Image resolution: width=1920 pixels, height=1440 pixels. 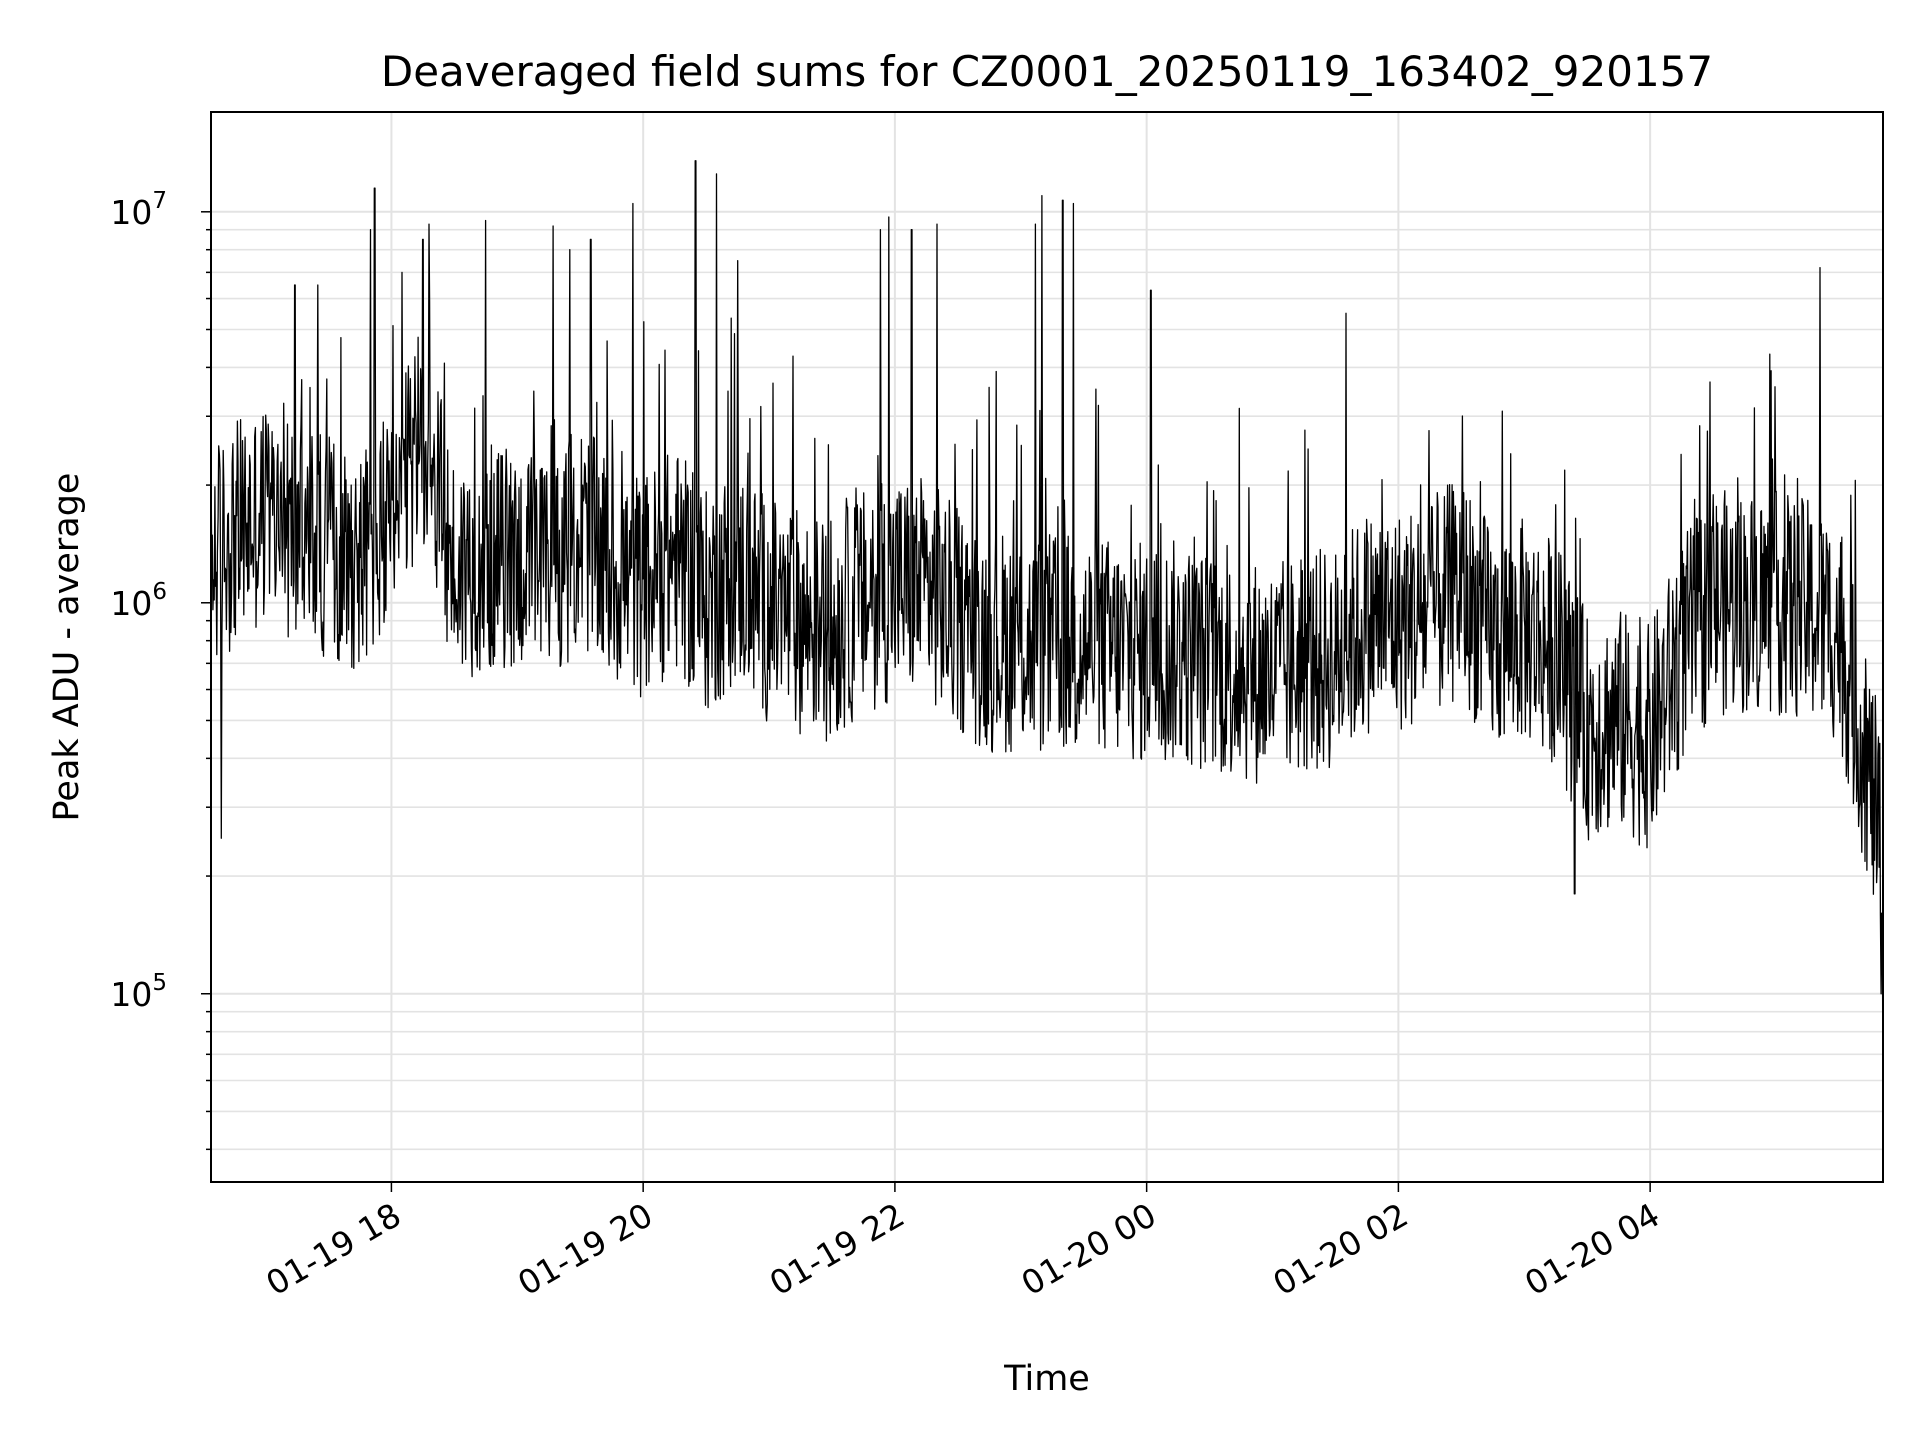 What do you see at coordinates (67, 647) in the screenshot?
I see `y-axis-label: Peak ADU - average` at bounding box center [67, 647].